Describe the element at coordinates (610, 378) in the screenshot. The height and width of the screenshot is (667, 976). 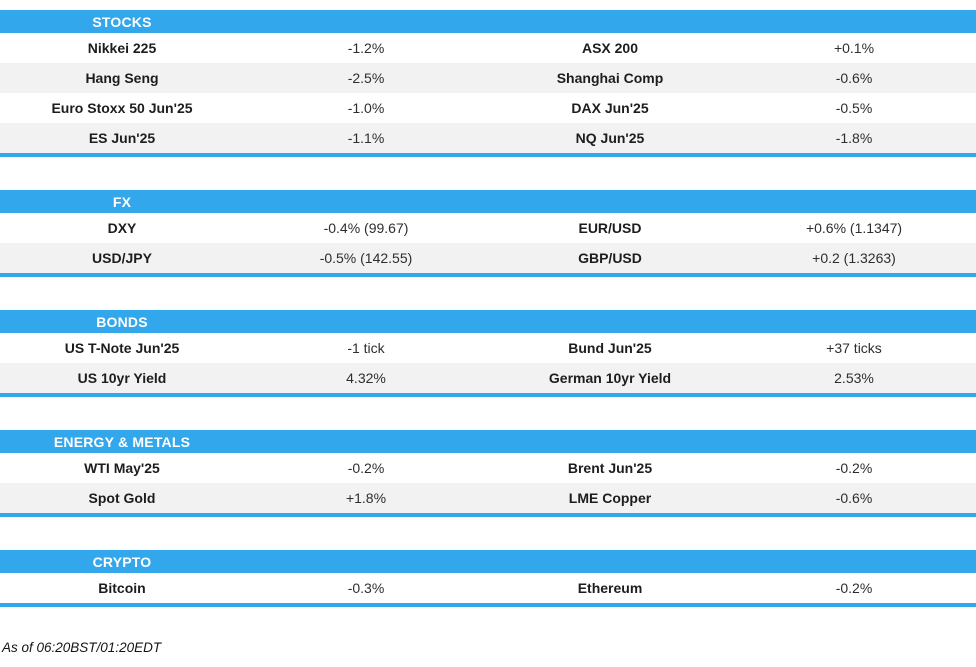
I see `instrument-label-right: German 10yr Yield` at that location.